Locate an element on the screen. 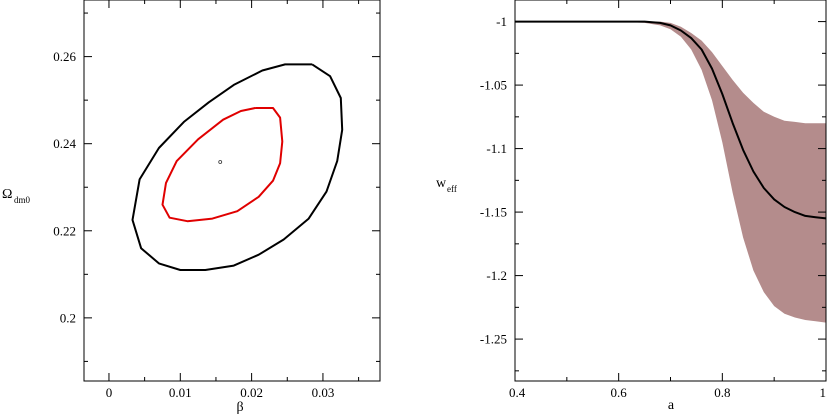 The height and width of the screenshot is (415, 830). contour-inner-line is located at coordinates (222, 165).